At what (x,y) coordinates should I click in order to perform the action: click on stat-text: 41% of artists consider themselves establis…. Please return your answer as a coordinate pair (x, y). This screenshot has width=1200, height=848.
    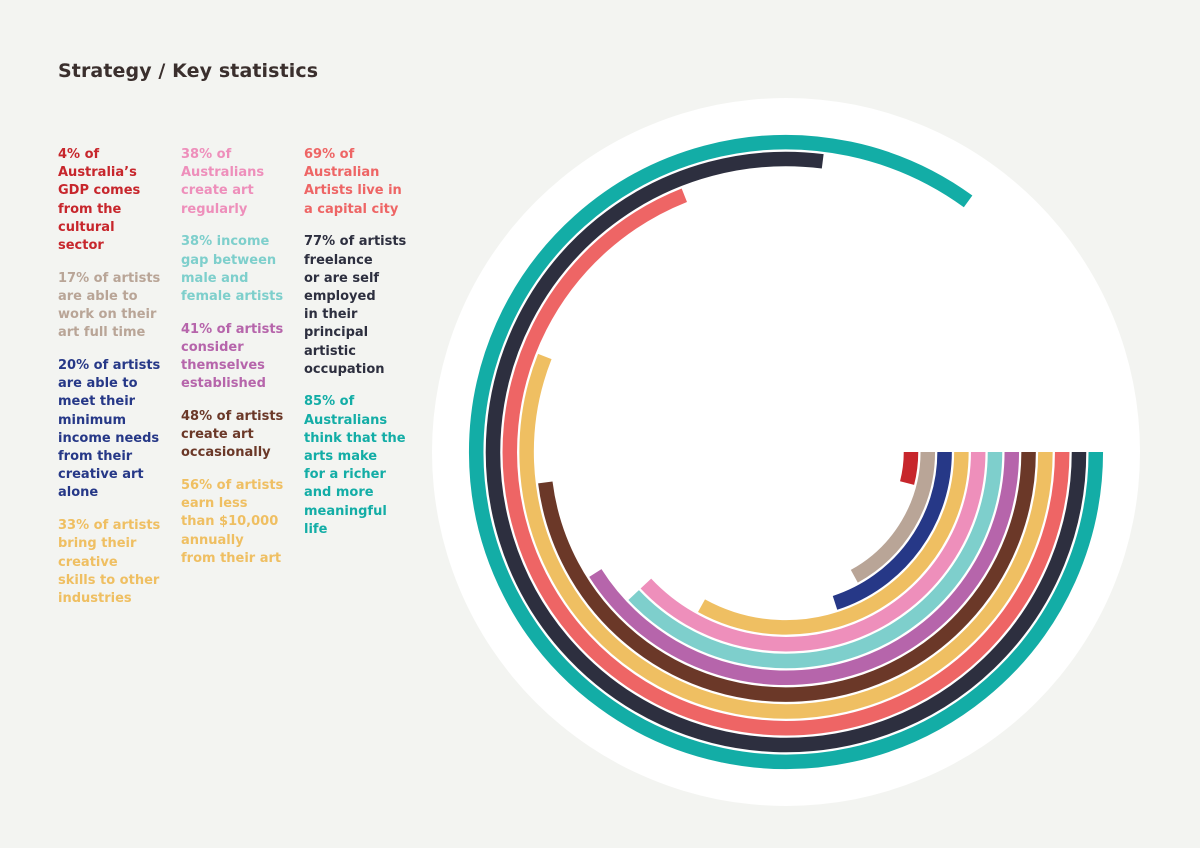
    Looking at the image, I should click on (232, 356).